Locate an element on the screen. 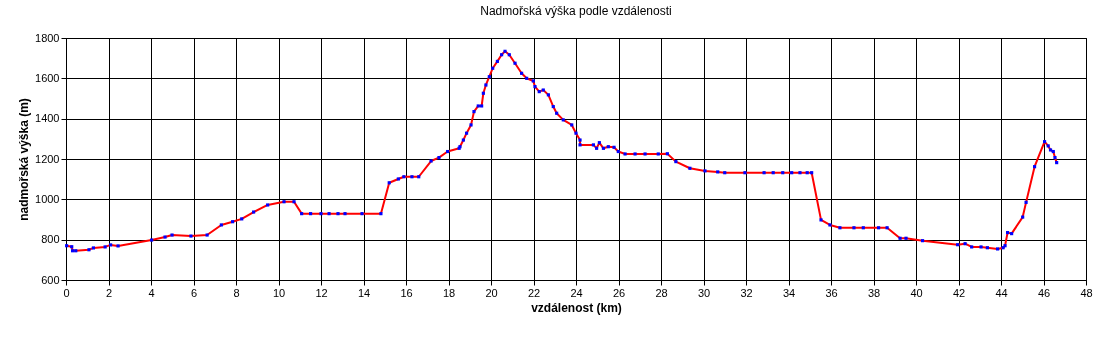 This screenshot has height=338, width=1103. x-tick-label: 18 is located at coordinates (449, 292).